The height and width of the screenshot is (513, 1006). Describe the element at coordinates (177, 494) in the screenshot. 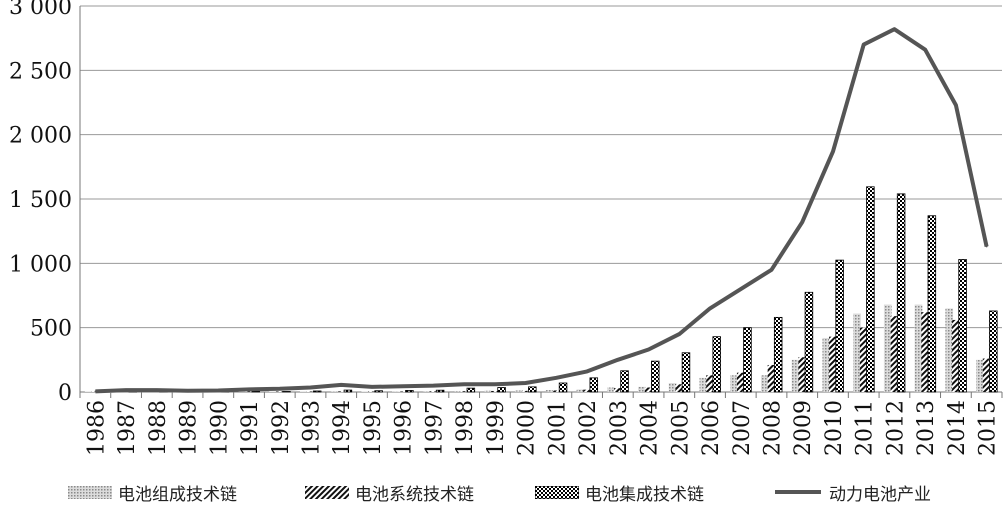

I see `legend-label-component: 电池组成技术链` at that location.